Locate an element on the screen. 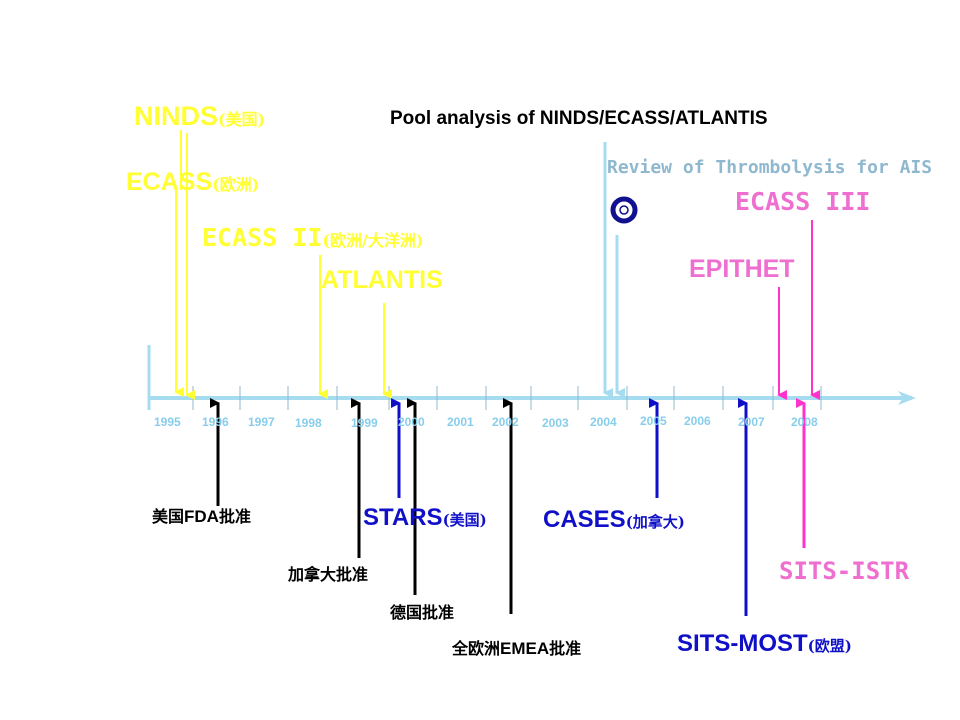 The height and width of the screenshot is (720, 960). emea-label: 全欧洲EMEA批准 is located at coordinates (516, 649).